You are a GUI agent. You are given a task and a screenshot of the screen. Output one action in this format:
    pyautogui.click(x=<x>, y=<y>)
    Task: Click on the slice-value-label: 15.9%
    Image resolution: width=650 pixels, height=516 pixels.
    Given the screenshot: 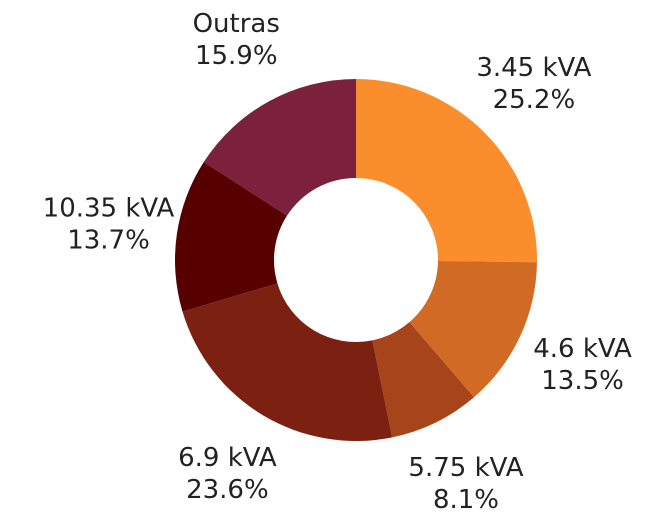 What is the action you would take?
    pyautogui.click(x=236, y=56)
    